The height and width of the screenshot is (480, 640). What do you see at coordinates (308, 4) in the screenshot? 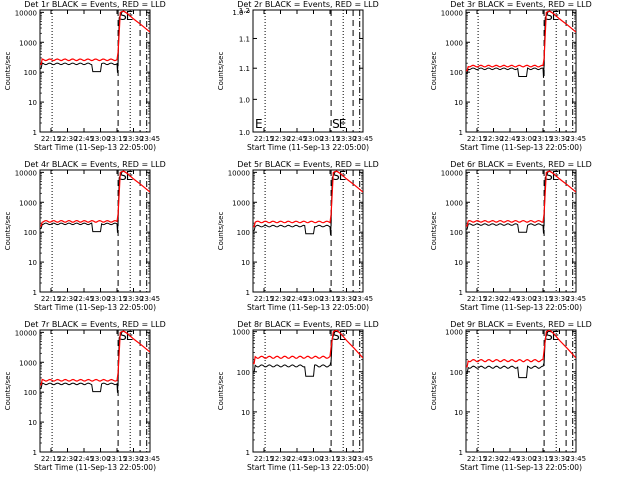
I see `panel-title: Det 2r BLACK = Events, RED = LLD` at bounding box center [308, 4].